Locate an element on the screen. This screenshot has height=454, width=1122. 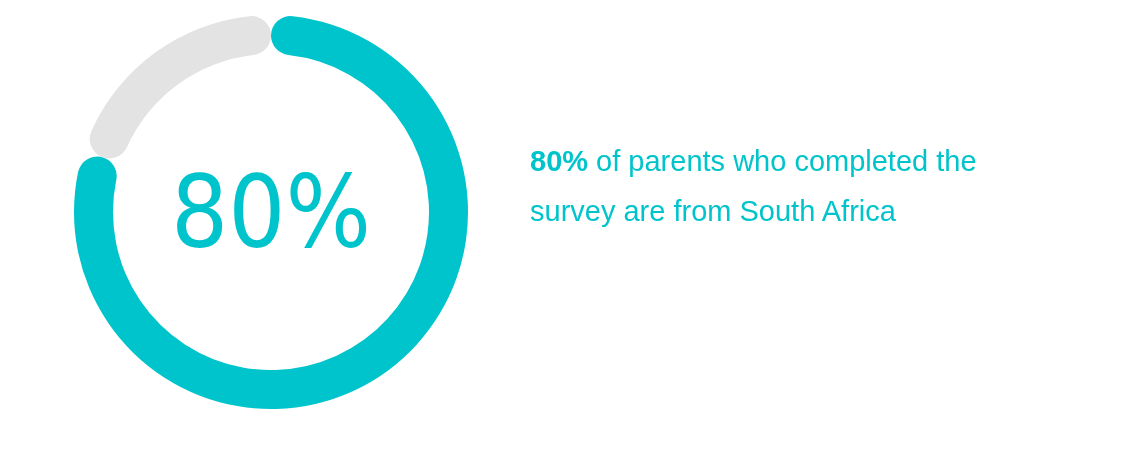
data-label: 80% is located at coordinates (271, 212).